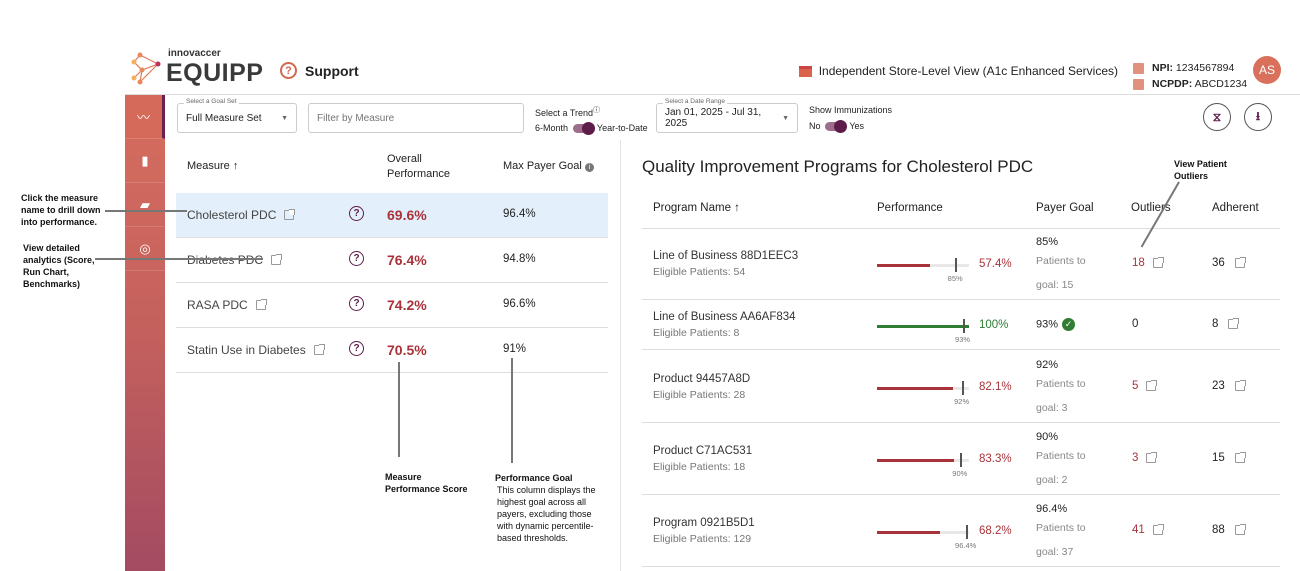 The width and height of the screenshot is (1300, 571). Describe the element at coordinates (1267, 70) in the screenshot. I see `avatar: AS` at that location.